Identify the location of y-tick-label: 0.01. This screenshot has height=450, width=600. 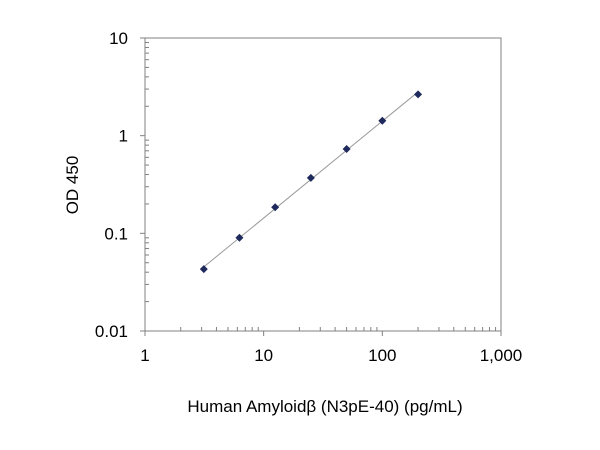
(111, 331).